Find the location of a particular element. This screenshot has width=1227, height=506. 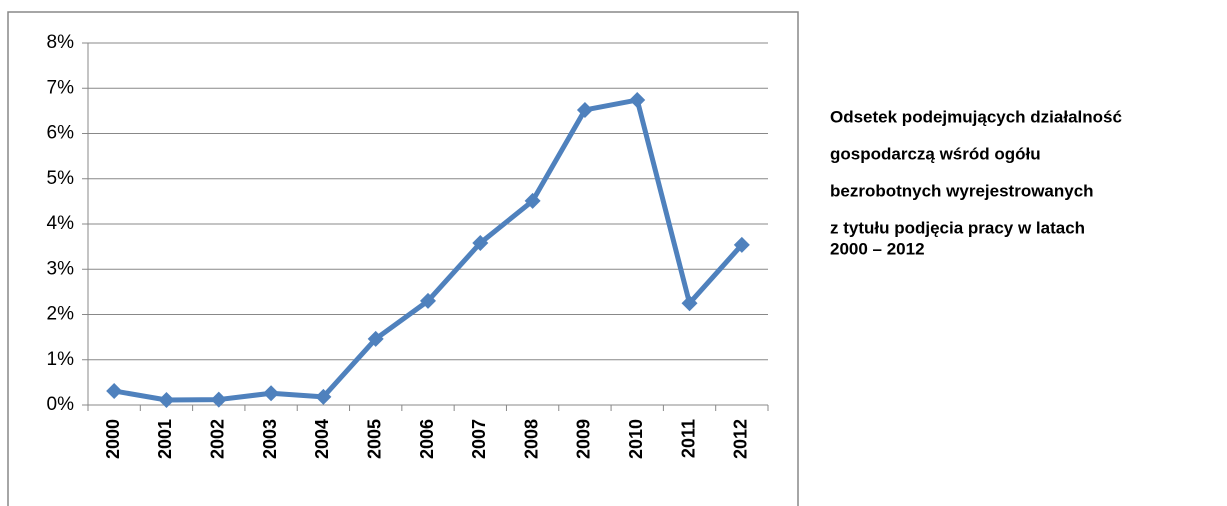

x-tick-label: 2001 is located at coordinates (165, 439).